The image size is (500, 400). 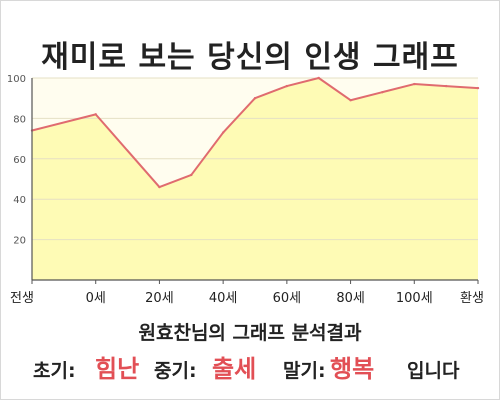 What do you see at coordinates (19, 119) in the screenshot?
I see `y-tick-label: 80` at bounding box center [19, 119].